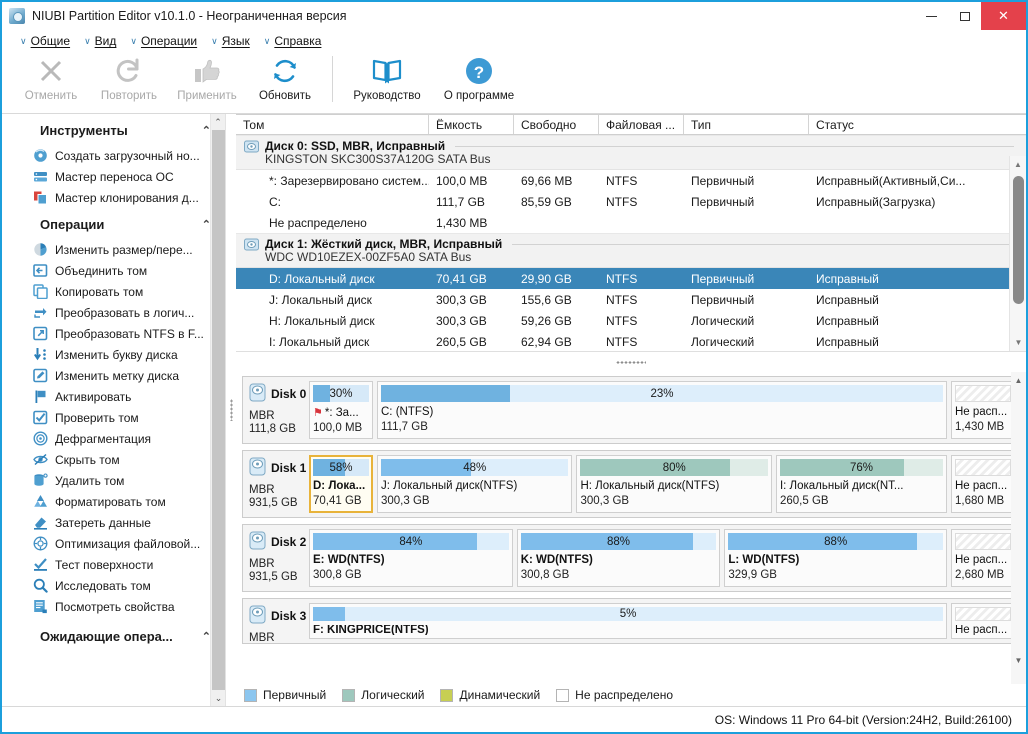 Image resolution: width=1028 pixels, height=734 pixels. Describe the element at coordinates (341, 484) in the screenshot. I see `partition-block-selected: 58% D: Лока... 70,41 GB` at that location.